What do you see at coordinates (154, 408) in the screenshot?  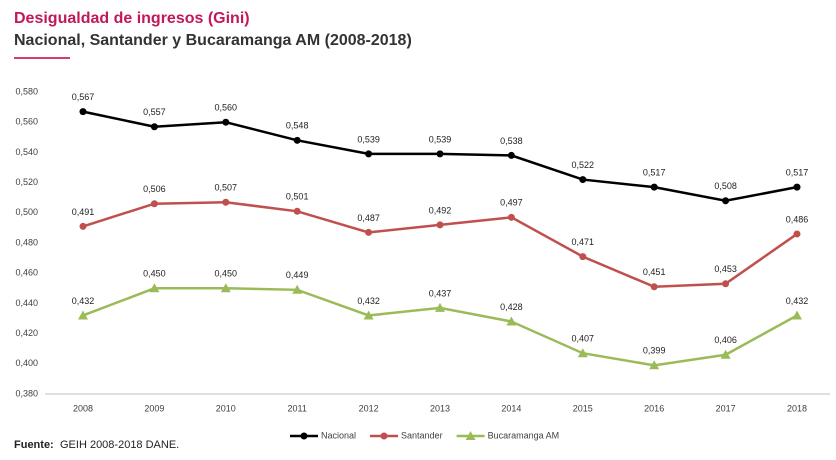 I see `x-tick-label: 2009` at bounding box center [154, 408].